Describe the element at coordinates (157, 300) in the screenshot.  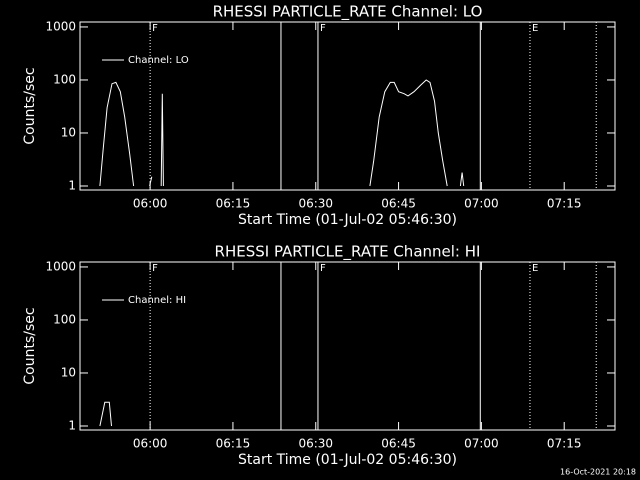
I see `legend-label: Channel: HI` at that location.